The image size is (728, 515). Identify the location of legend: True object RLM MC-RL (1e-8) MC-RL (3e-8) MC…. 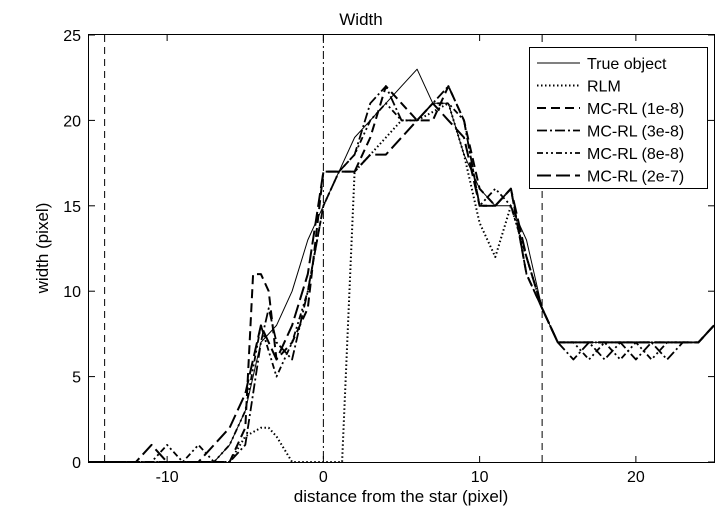
(618, 118).